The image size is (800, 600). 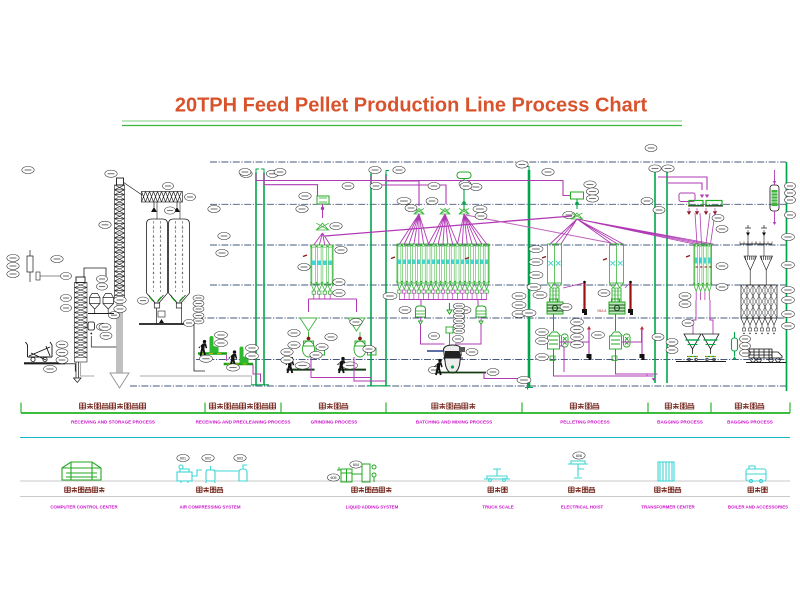 What do you see at coordinates (113, 422) in the screenshot?
I see `svg-text: RECEIVING AND STORAGE PROCESS` at bounding box center [113, 422].